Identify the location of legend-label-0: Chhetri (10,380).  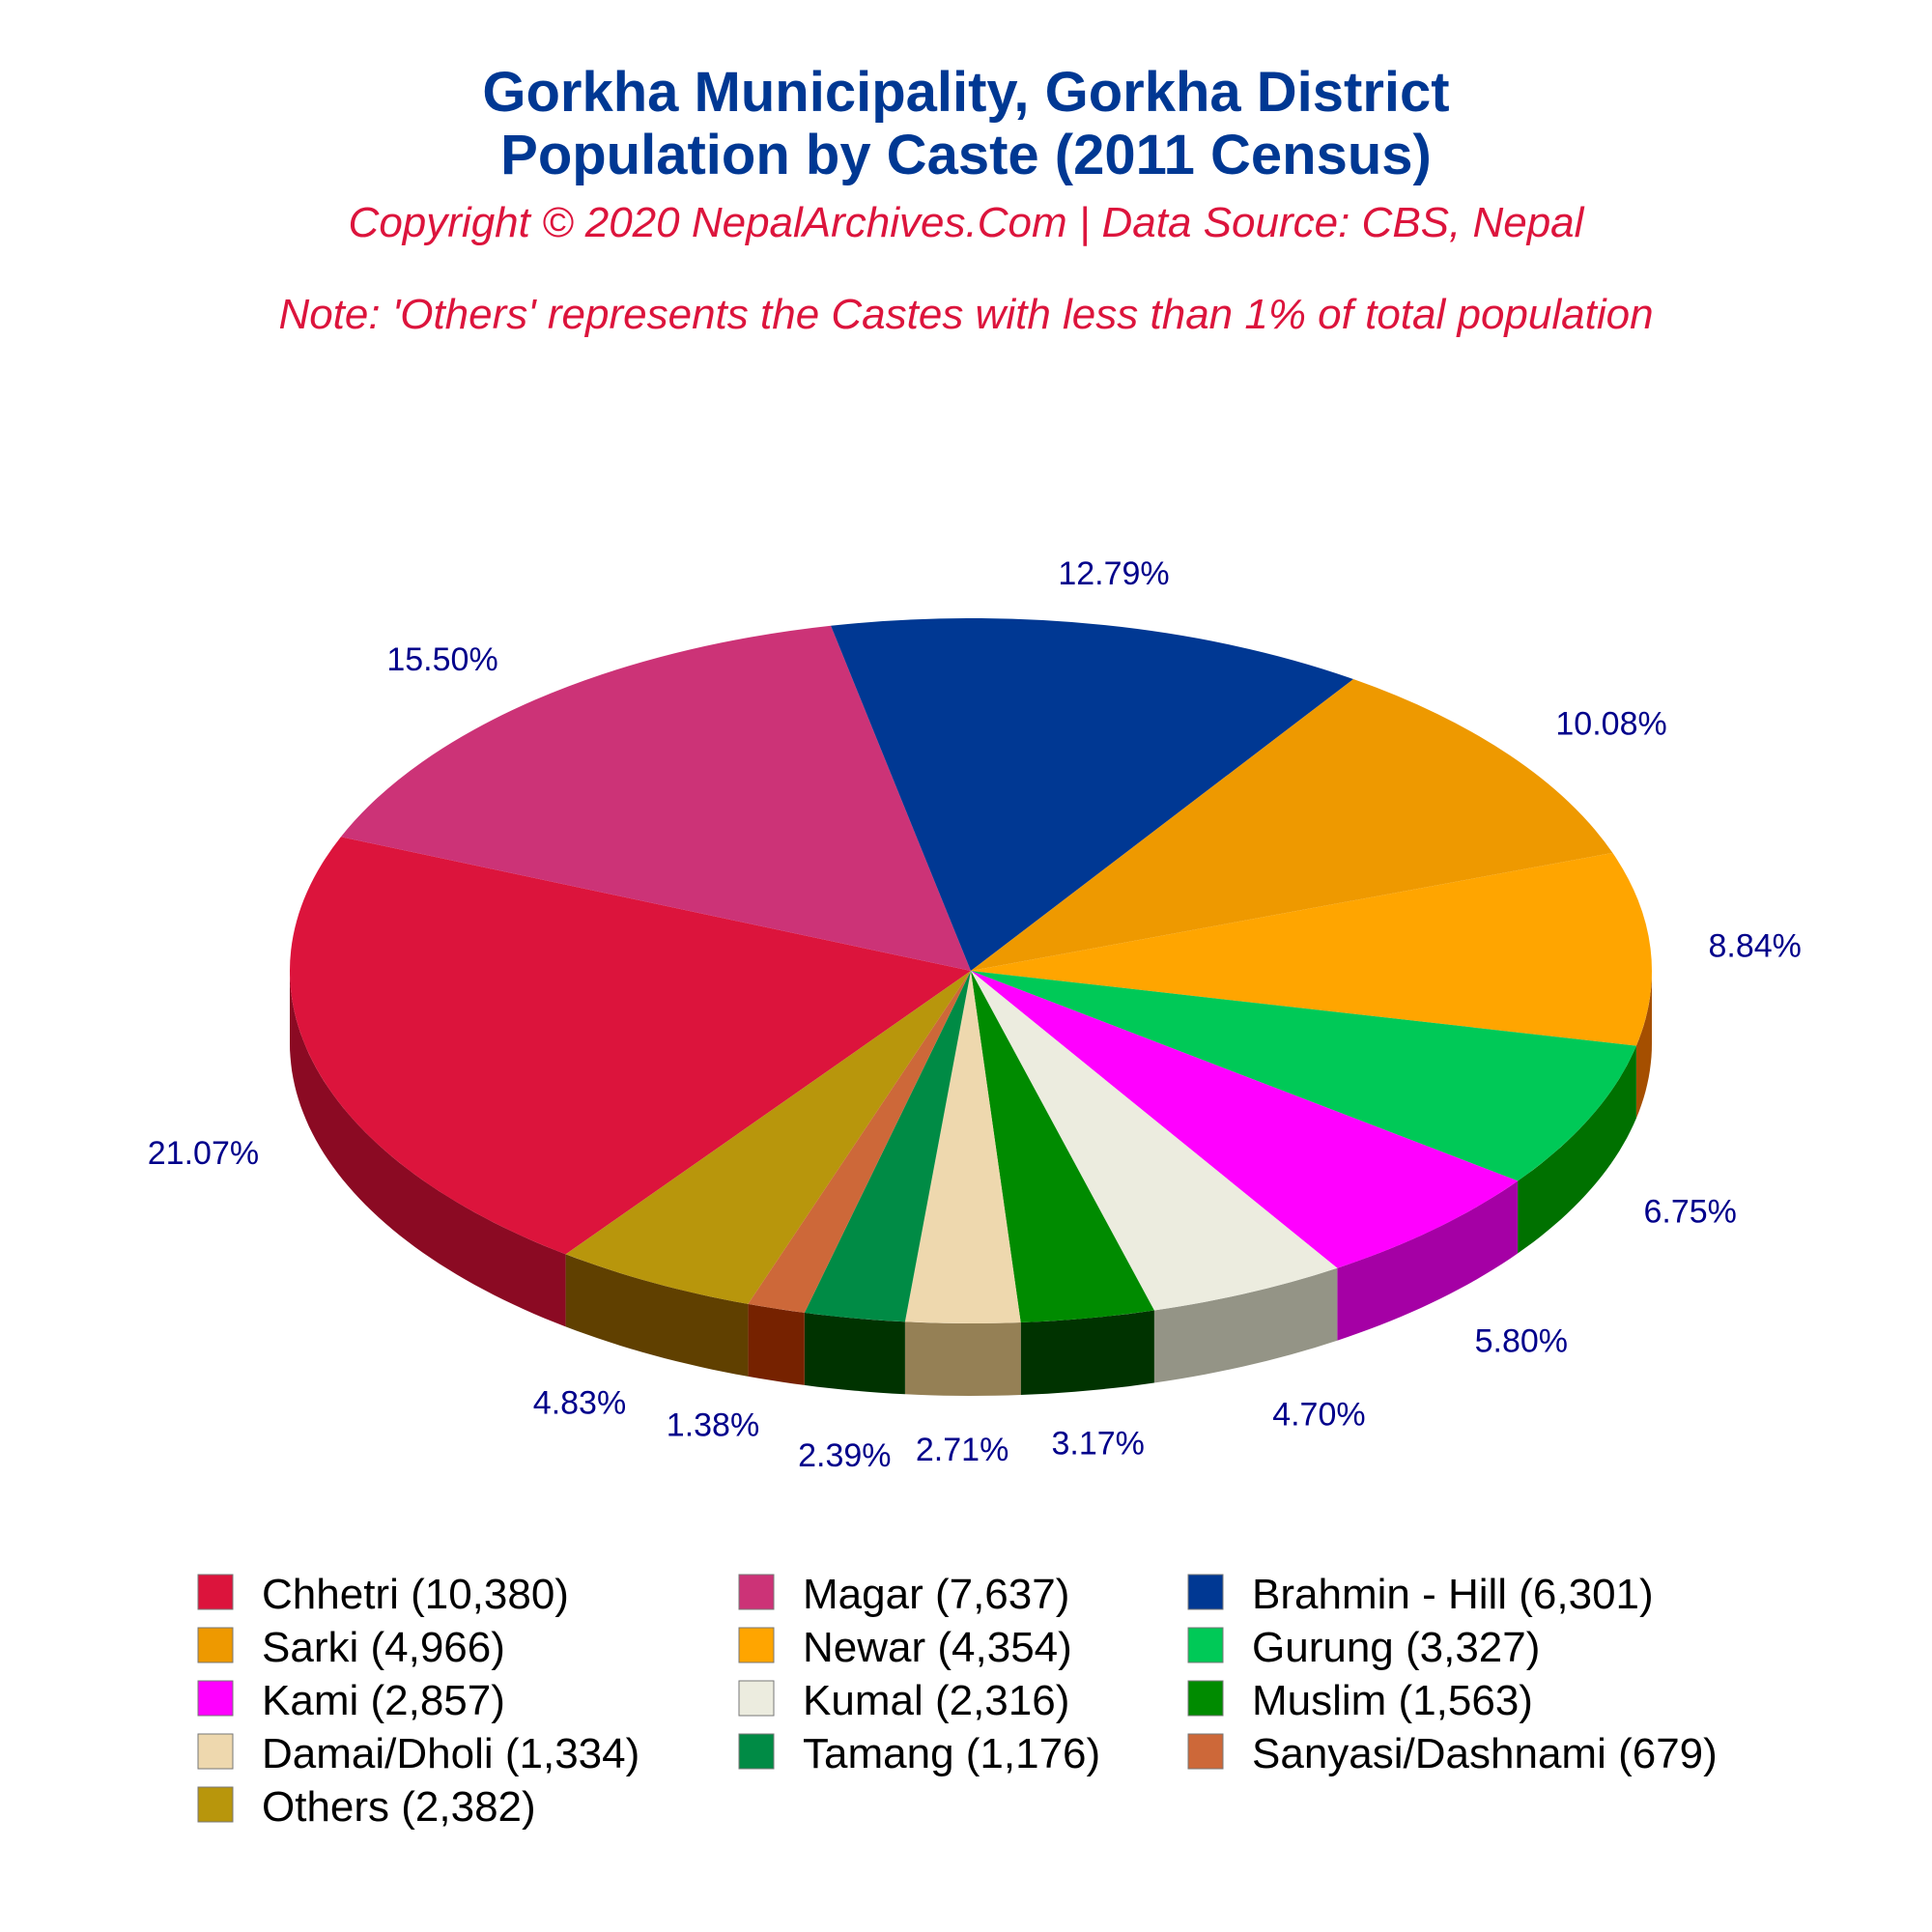
(415, 1594).